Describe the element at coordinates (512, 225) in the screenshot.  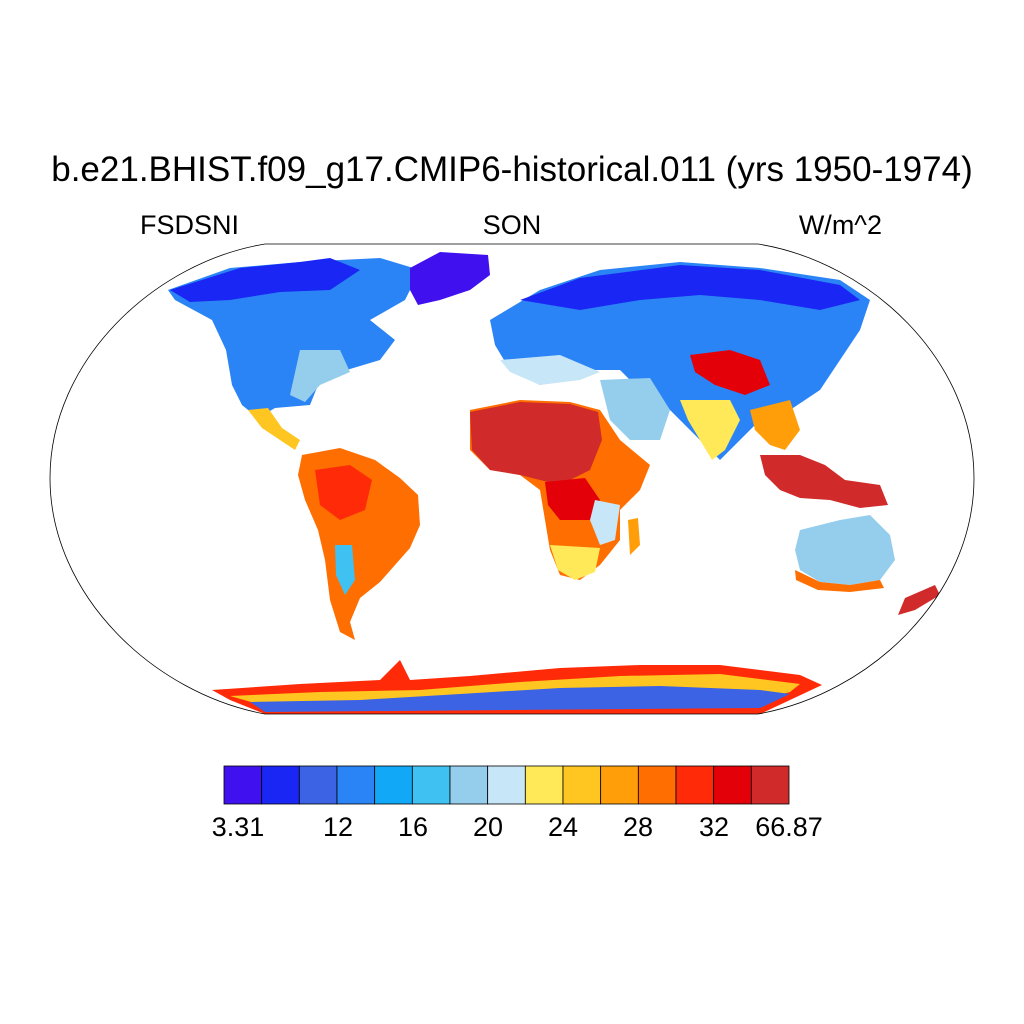
I see `season-label: SON` at that location.